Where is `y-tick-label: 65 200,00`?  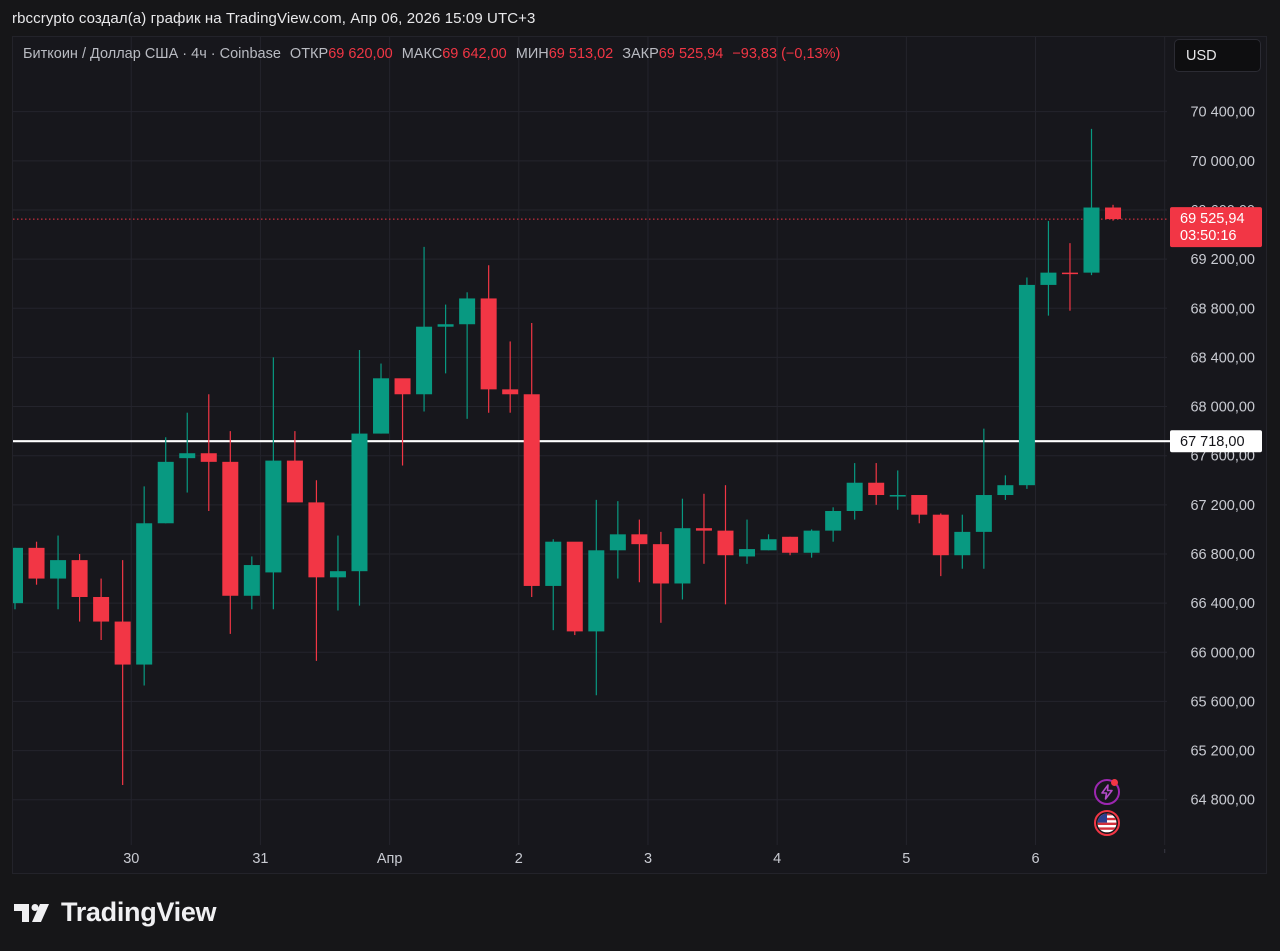
y-tick-label: 65 200,00 is located at coordinates (1222, 752).